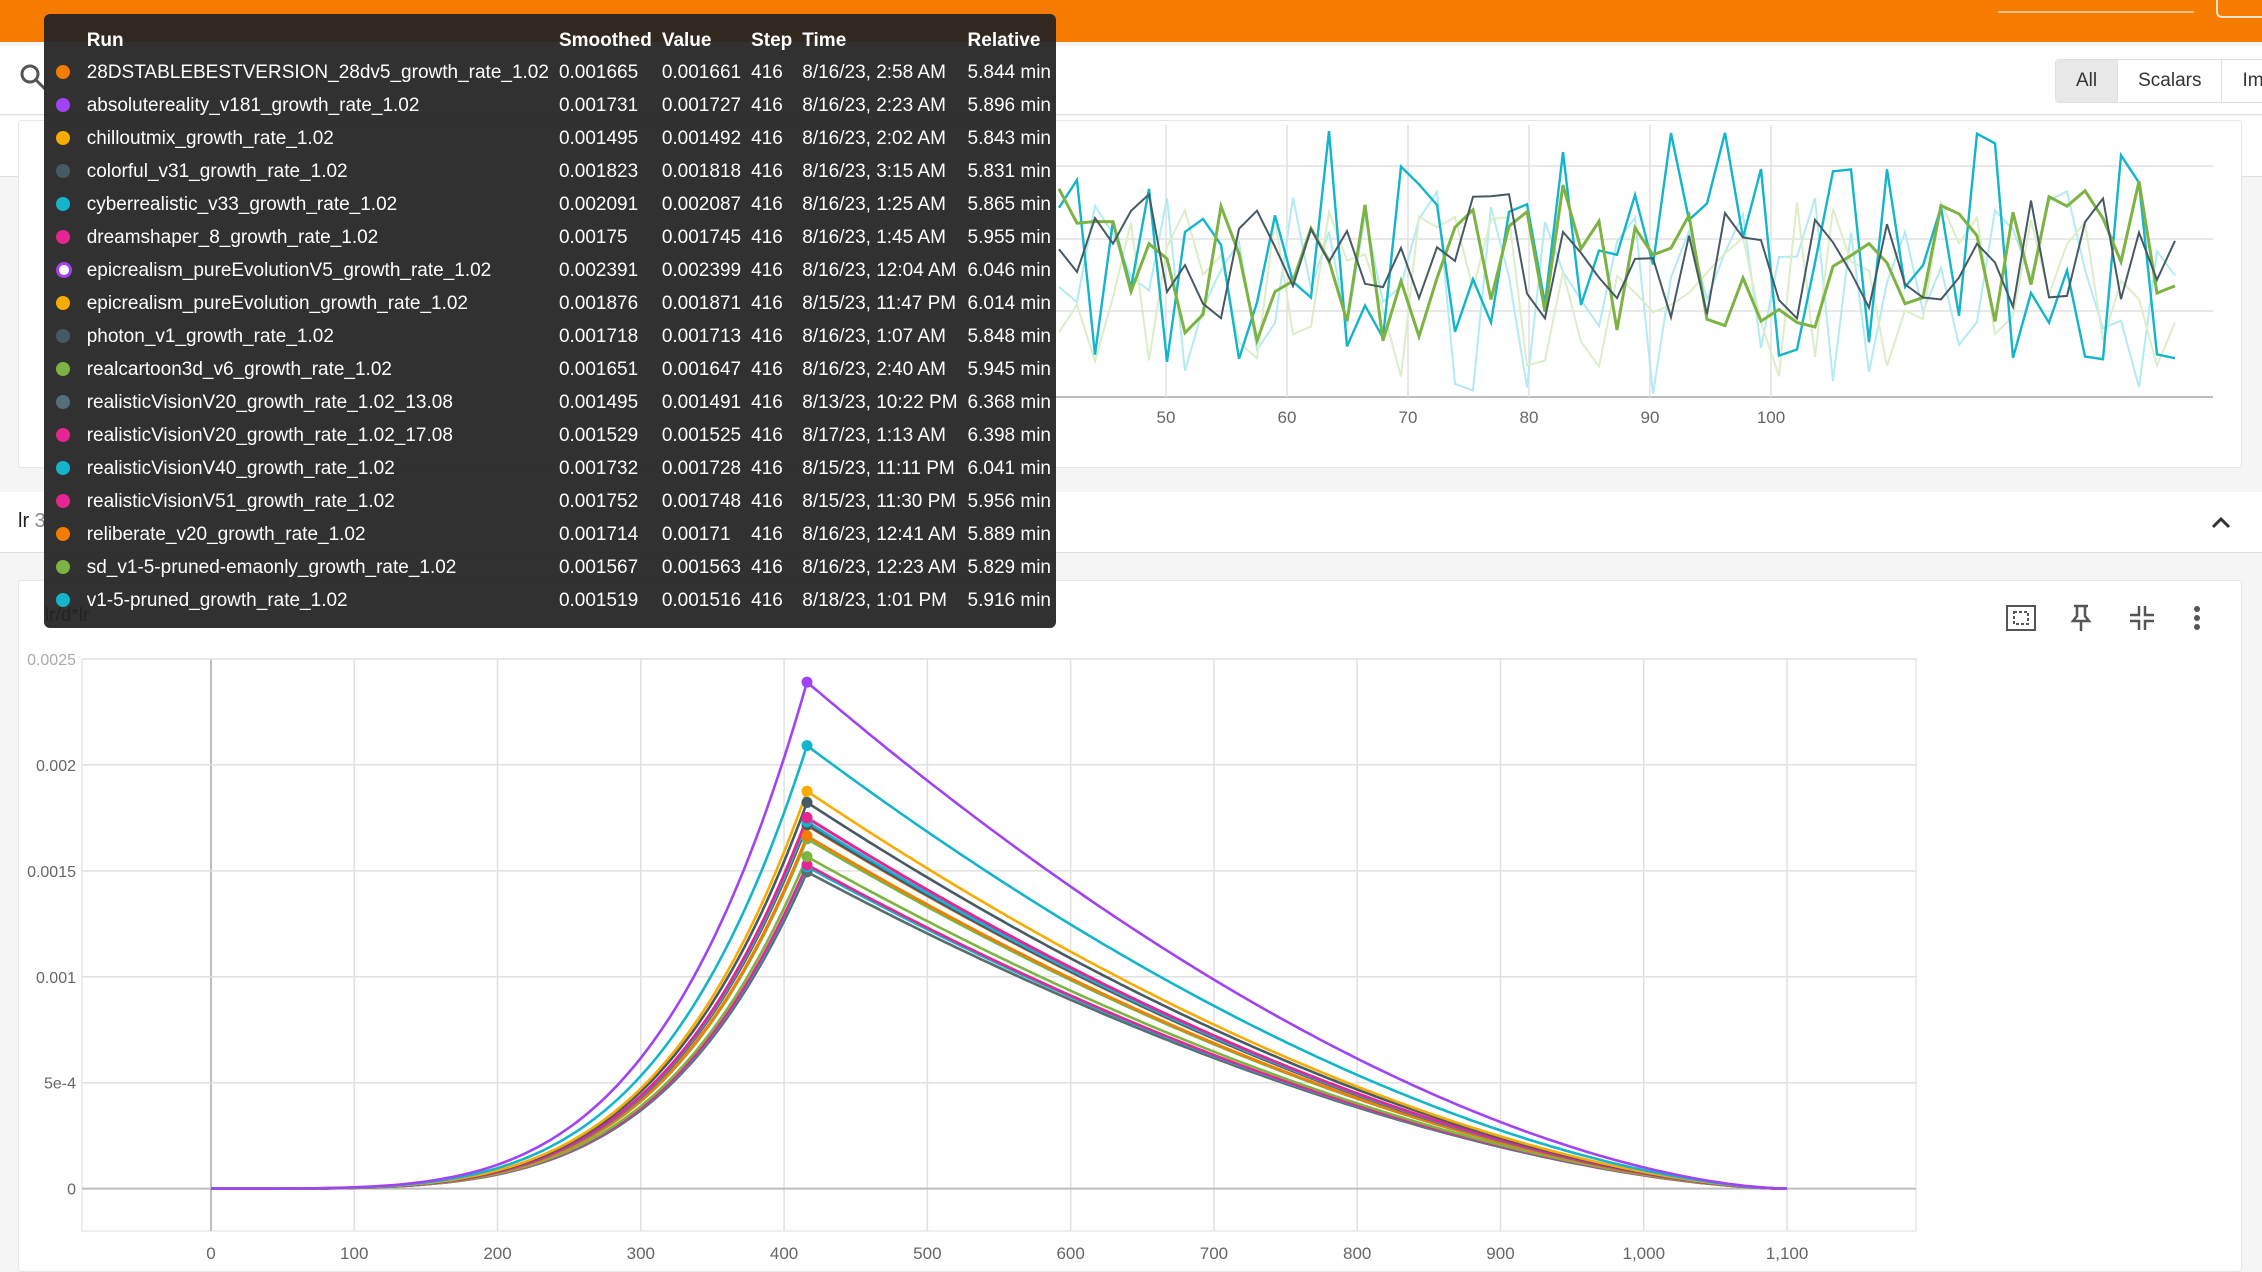 The height and width of the screenshot is (1272, 2262). What do you see at coordinates (2221, 525) in the screenshot?
I see `chevron-up-icon` at bounding box center [2221, 525].